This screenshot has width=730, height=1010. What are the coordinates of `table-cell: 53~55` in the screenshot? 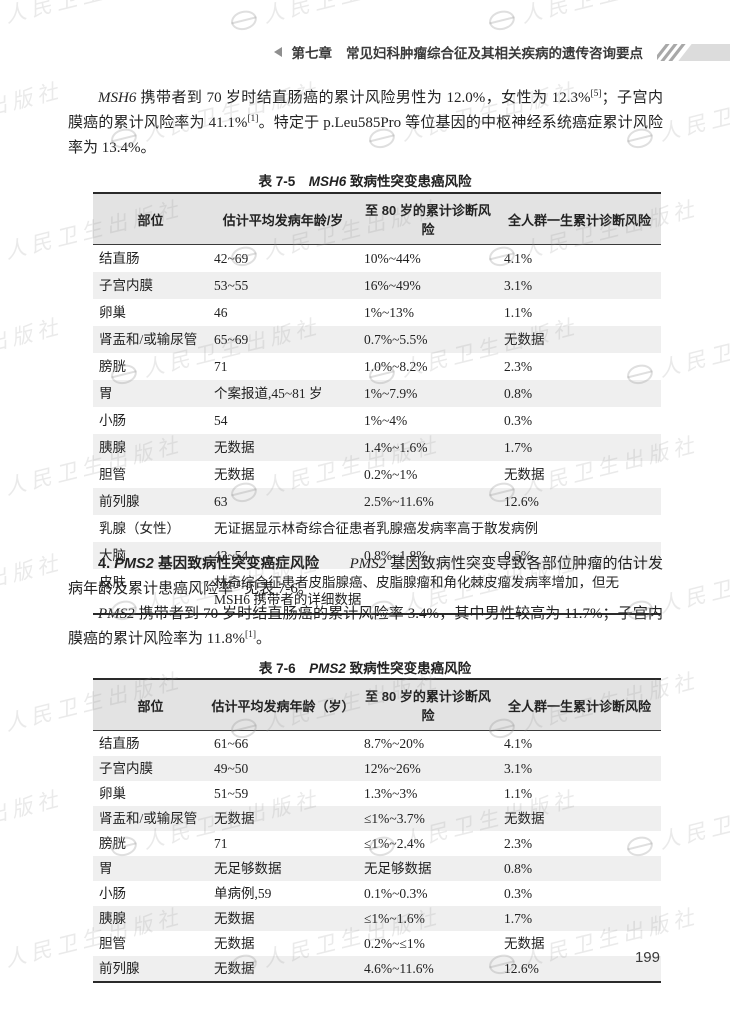 It's located at (283, 285).